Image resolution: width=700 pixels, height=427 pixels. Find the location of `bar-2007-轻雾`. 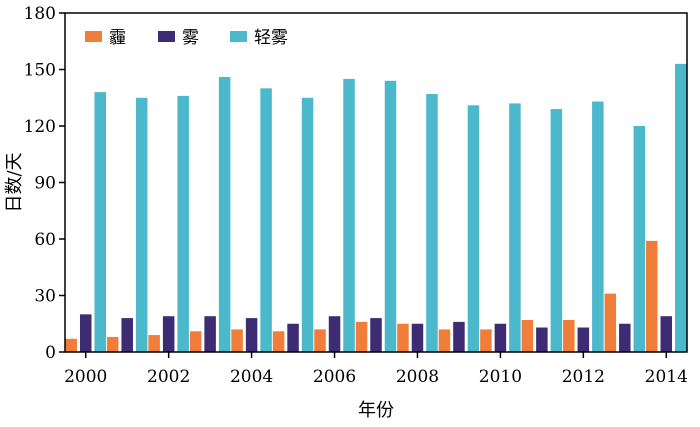

bar-2007-轻雾 is located at coordinates (390, 216).